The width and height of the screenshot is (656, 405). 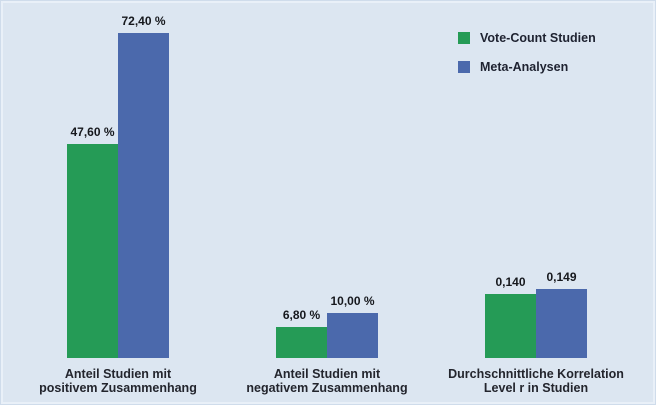 What do you see at coordinates (464, 67) in the screenshot?
I see `legend-swatch-blue` at bounding box center [464, 67].